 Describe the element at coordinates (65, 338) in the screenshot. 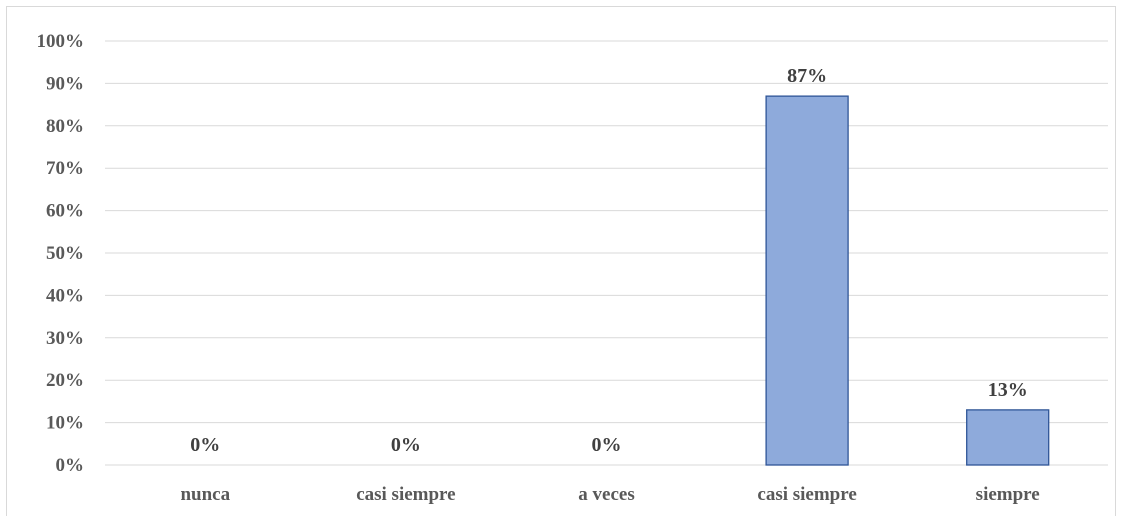

I see `y-tick-label: 30%` at that location.